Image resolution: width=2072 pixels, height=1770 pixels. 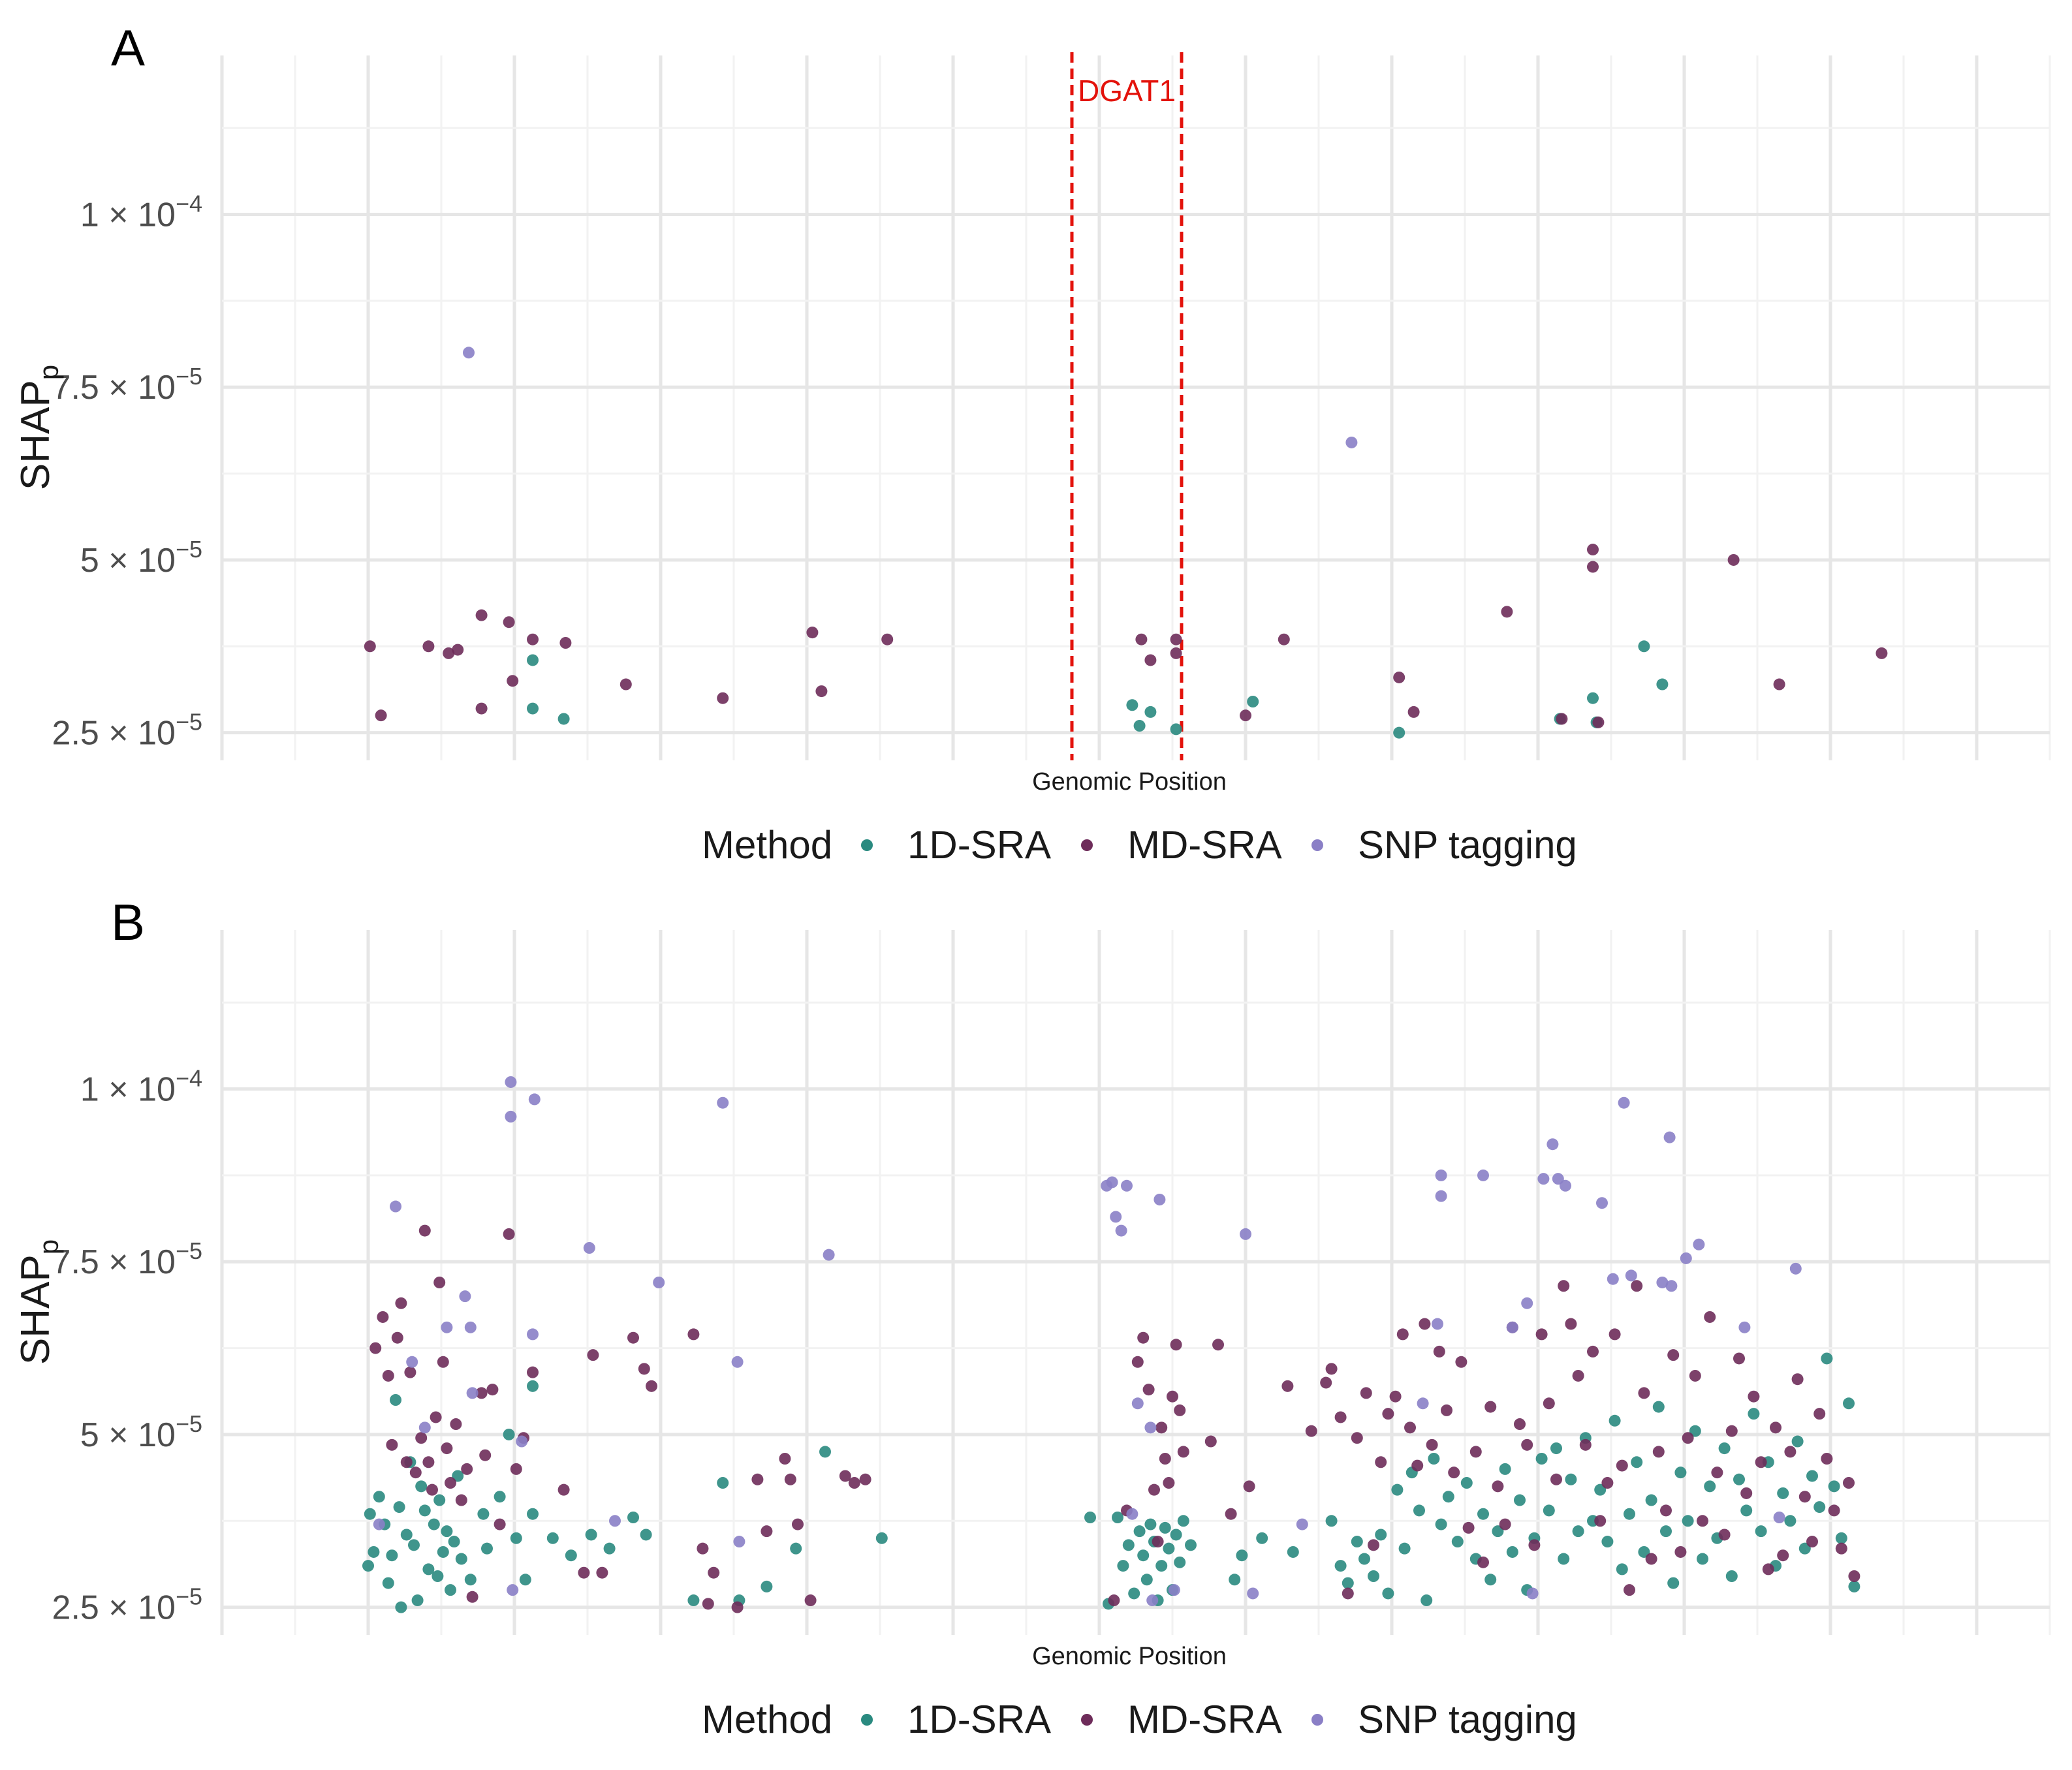 What do you see at coordinates (89, 561) in the screenshot?
I see `y-tick-mantissa: 5` at bounding box center [89, 561].